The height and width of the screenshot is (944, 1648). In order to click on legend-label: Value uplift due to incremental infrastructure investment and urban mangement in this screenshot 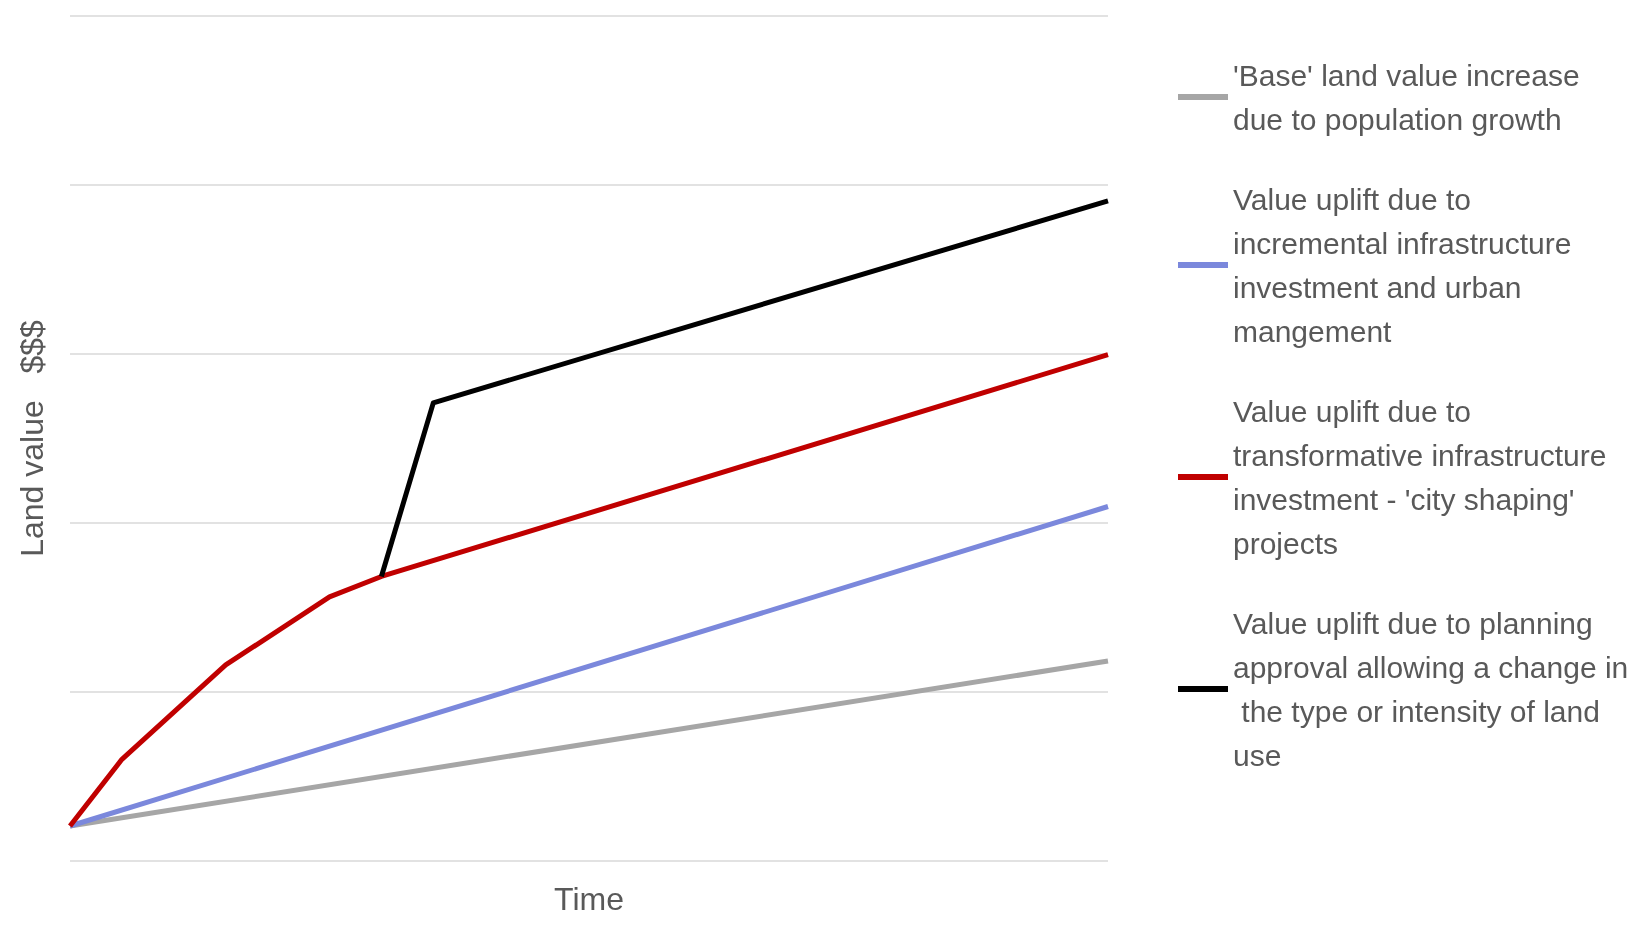, I will do `click(1406, 265)`.